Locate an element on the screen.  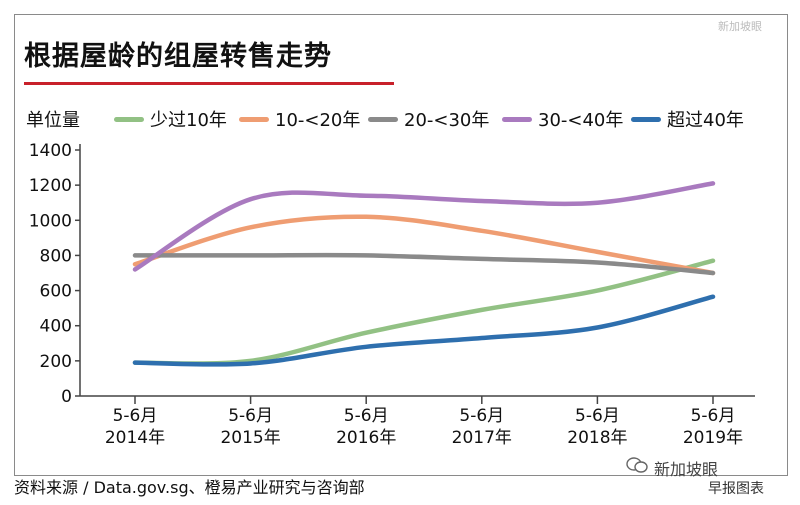
y-tick-label: 800 is located at coordinates (56, 256).